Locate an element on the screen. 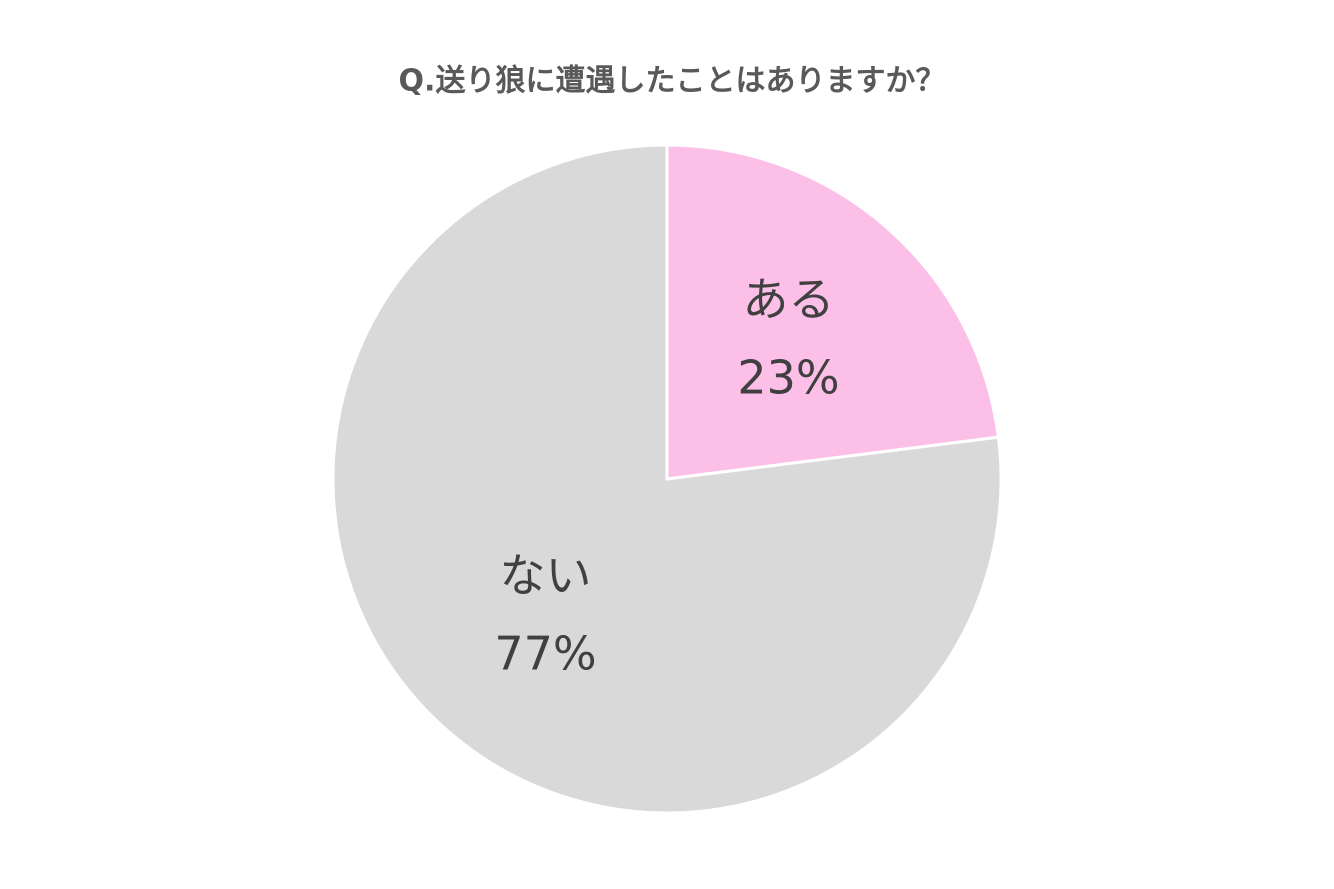 The image size is (1334, 889). pie-slice is located at coordinates (833, 312).